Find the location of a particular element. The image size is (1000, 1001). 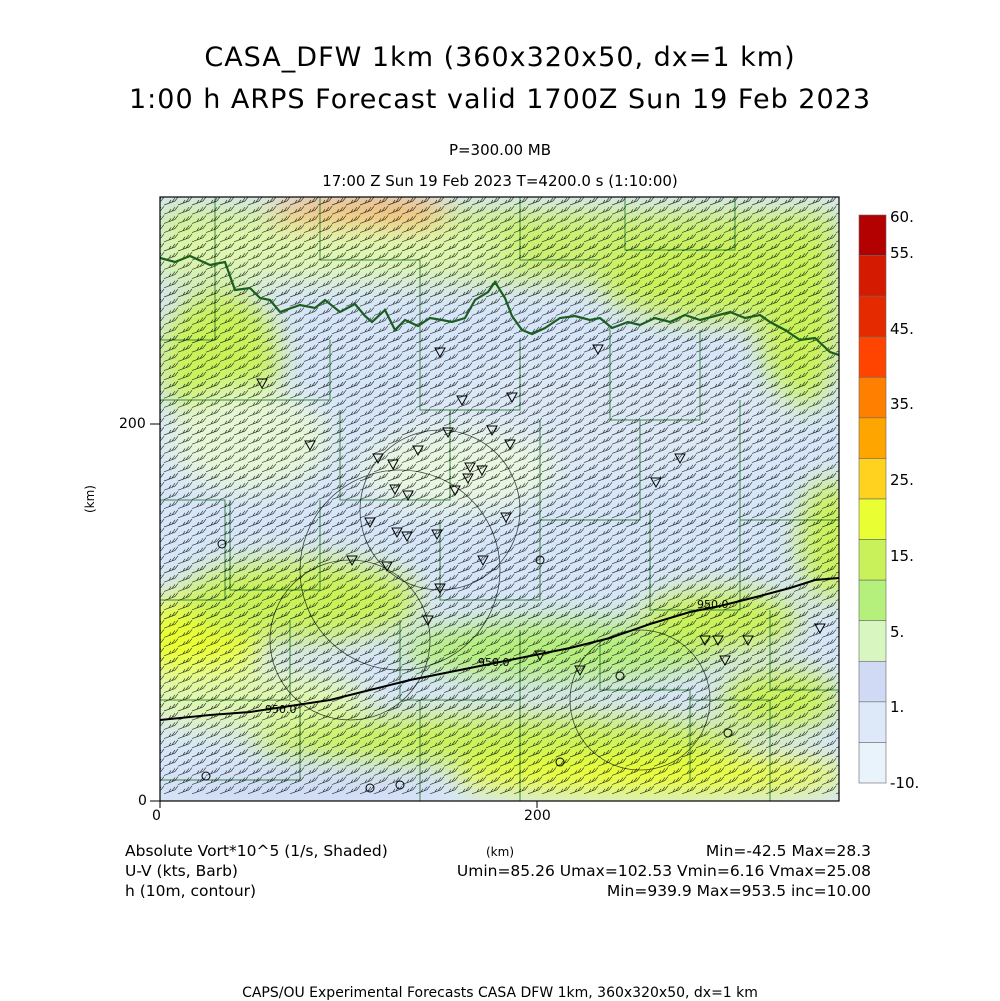

colorbar-label: 1. is located at coordinates (897, 707).